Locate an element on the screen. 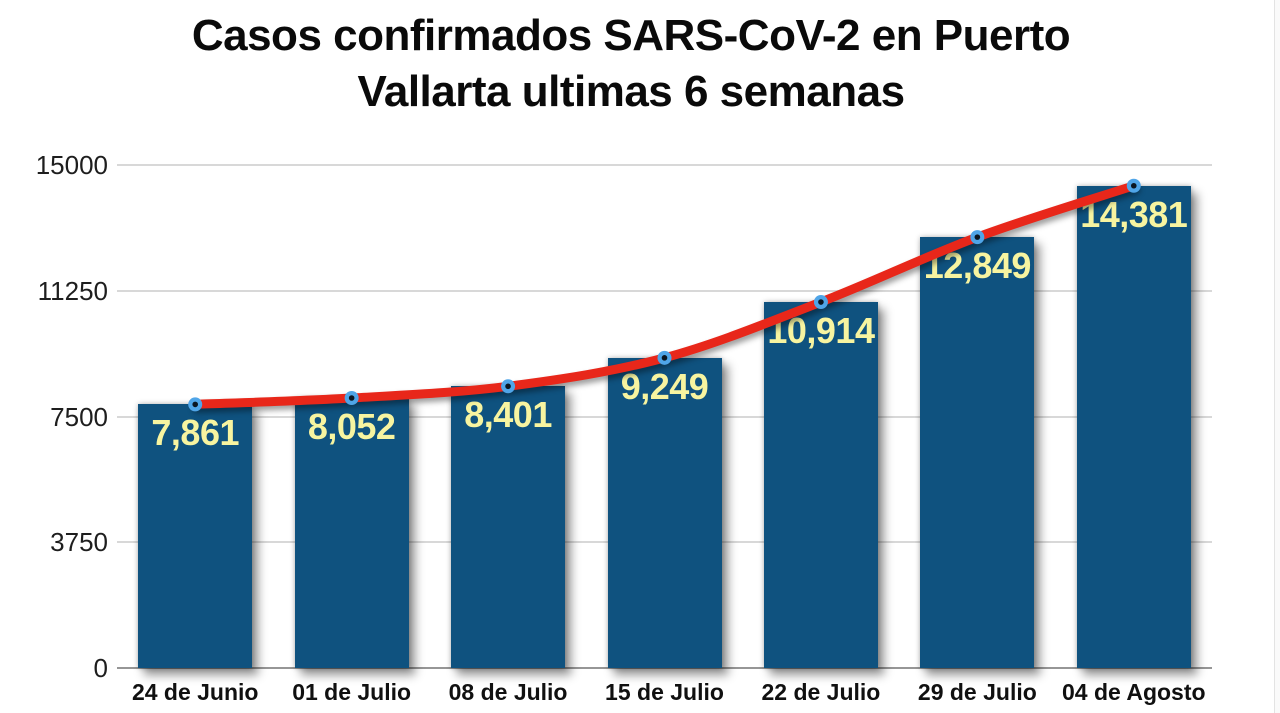 This screenshot has height=713, width=1280. bar-22 de Julio: 10,914 is located at coordinates (820, 485).